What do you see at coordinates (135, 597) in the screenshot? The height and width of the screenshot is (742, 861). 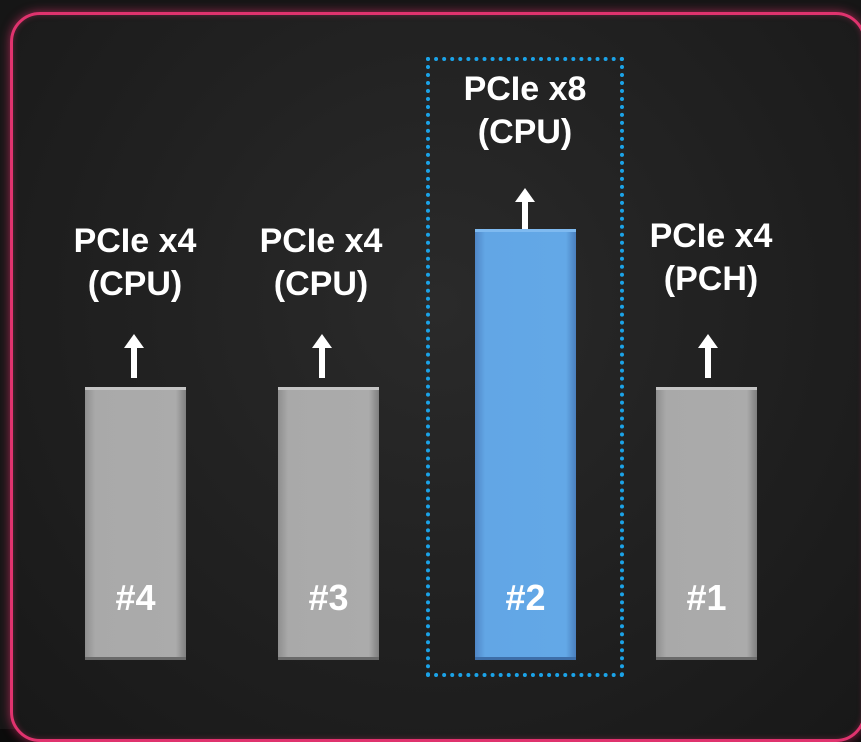 I see `slot-4-number: #4` at bounding box center [135, 597].